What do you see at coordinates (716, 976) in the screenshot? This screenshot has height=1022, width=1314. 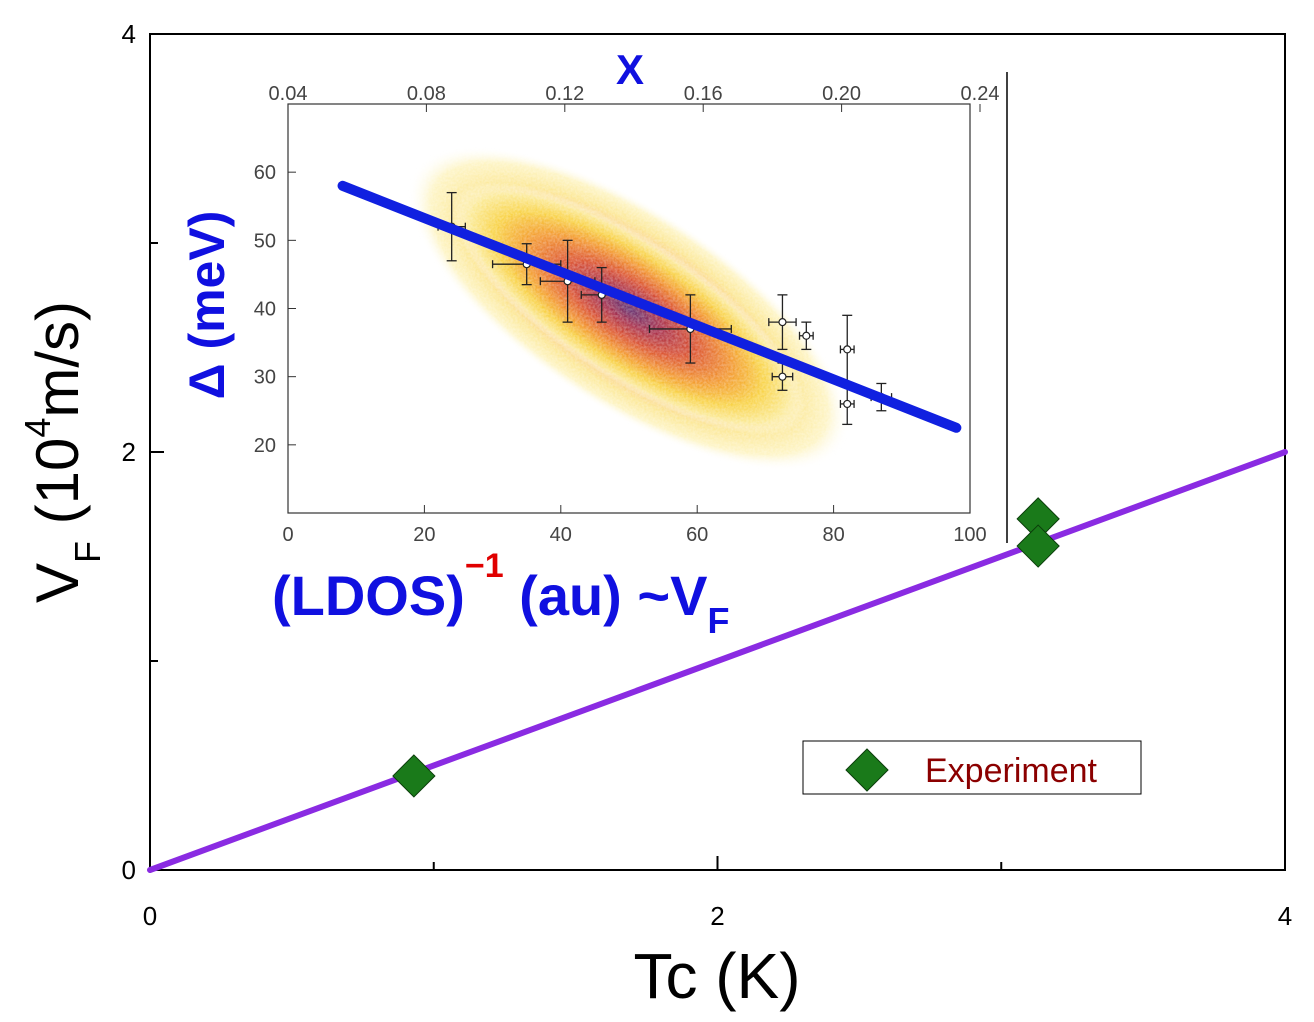 I see `main-x-axis-label: Tc (K)` at bounding box center [716, 976].